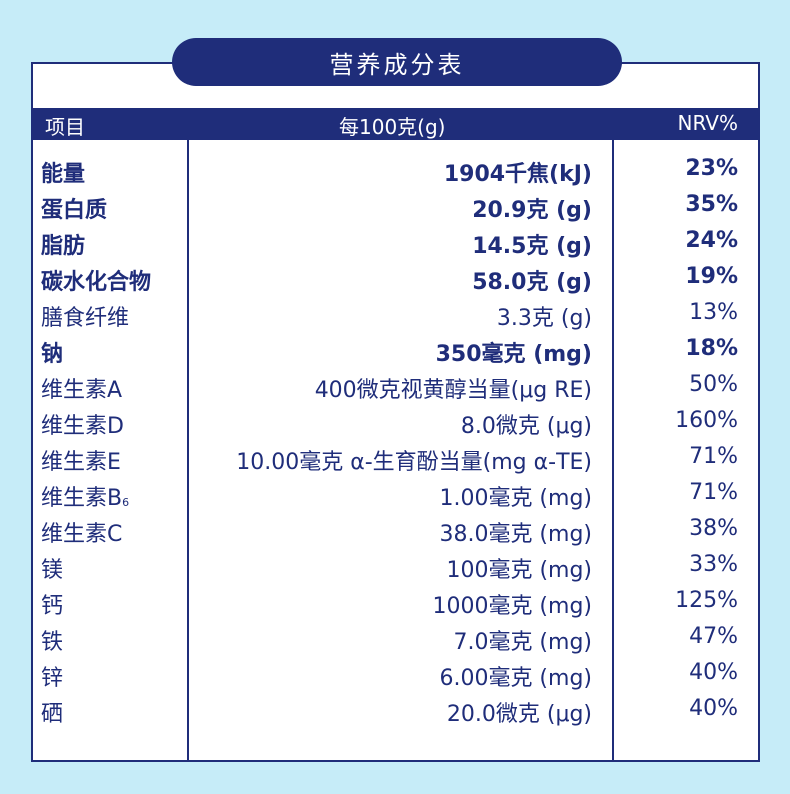 The image size is (790, 794). I want to click on row-amount: 10.00毫克 α-生育酚当量(mg α-TE), so click(414, 462).